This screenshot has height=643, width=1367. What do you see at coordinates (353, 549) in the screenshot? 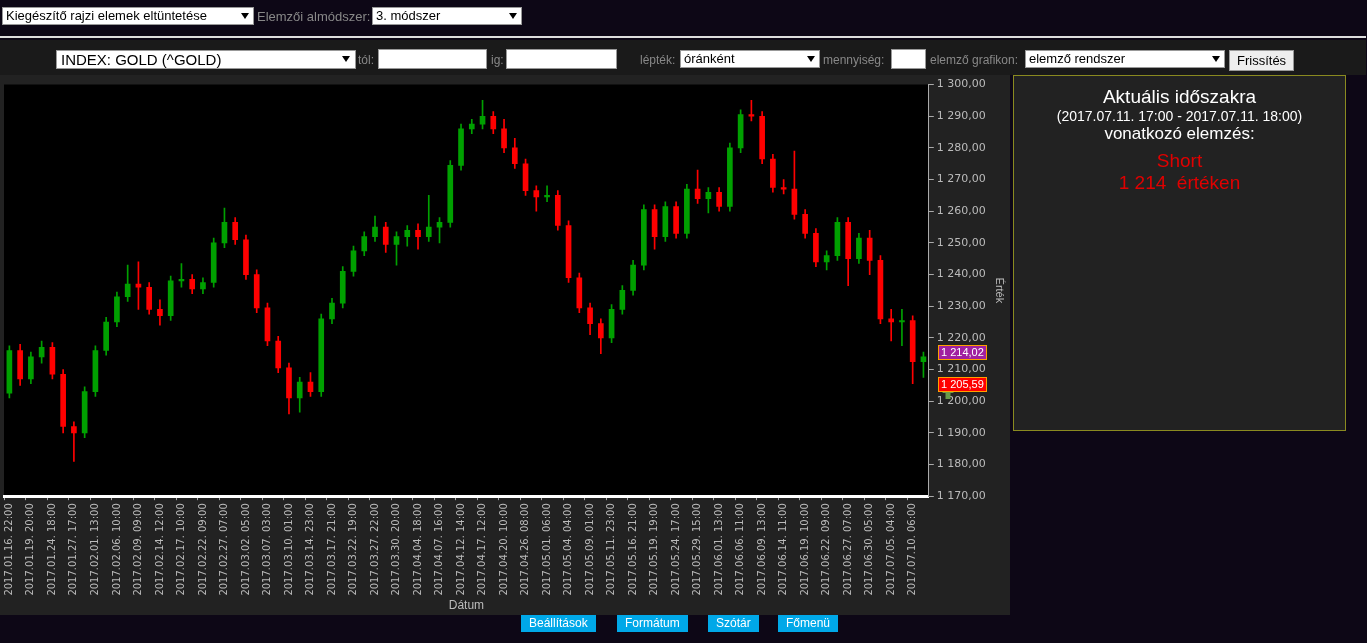
I see `x-tick-label: 2017.03.22. 19:00` at bounding box center [353, 549].